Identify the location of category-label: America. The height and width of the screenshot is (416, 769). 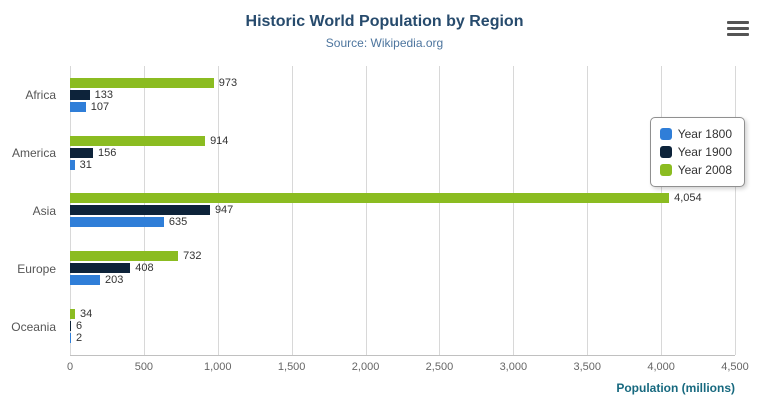
(33, 153).